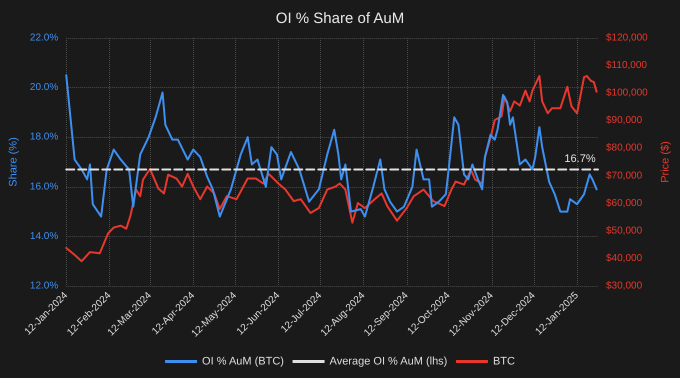 This screenshot has height=378, width=680. What do you see at coordinates (624, 176) in the screenshot?
I see `y2-tick-label: $70,000` at bounding box center [624, 176].